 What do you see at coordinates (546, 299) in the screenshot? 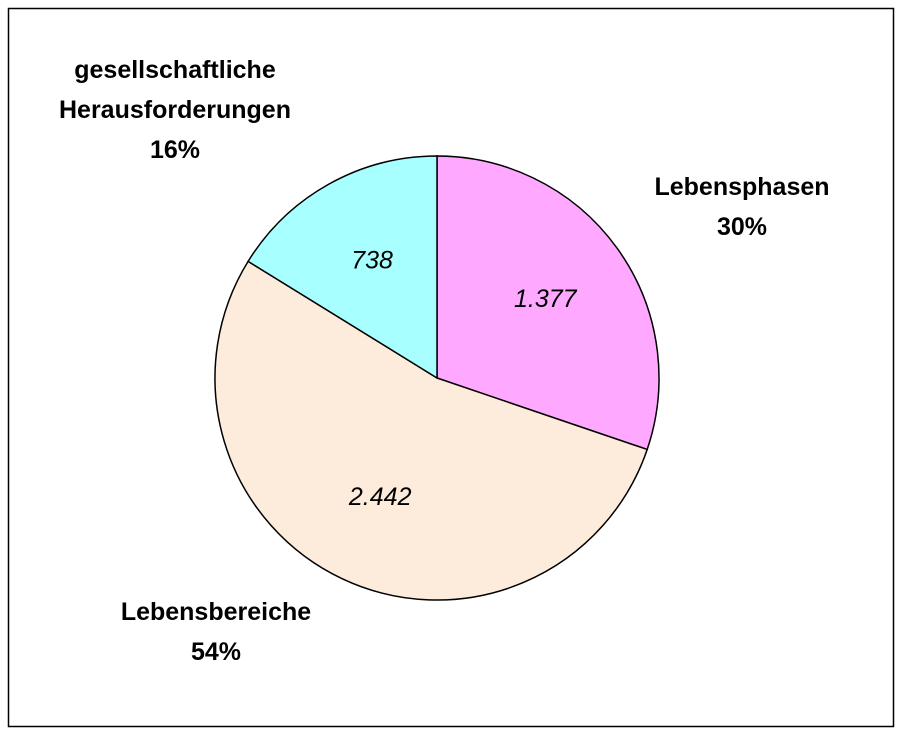
I see `value-label: 1.377` at bounding box center [546, 299].